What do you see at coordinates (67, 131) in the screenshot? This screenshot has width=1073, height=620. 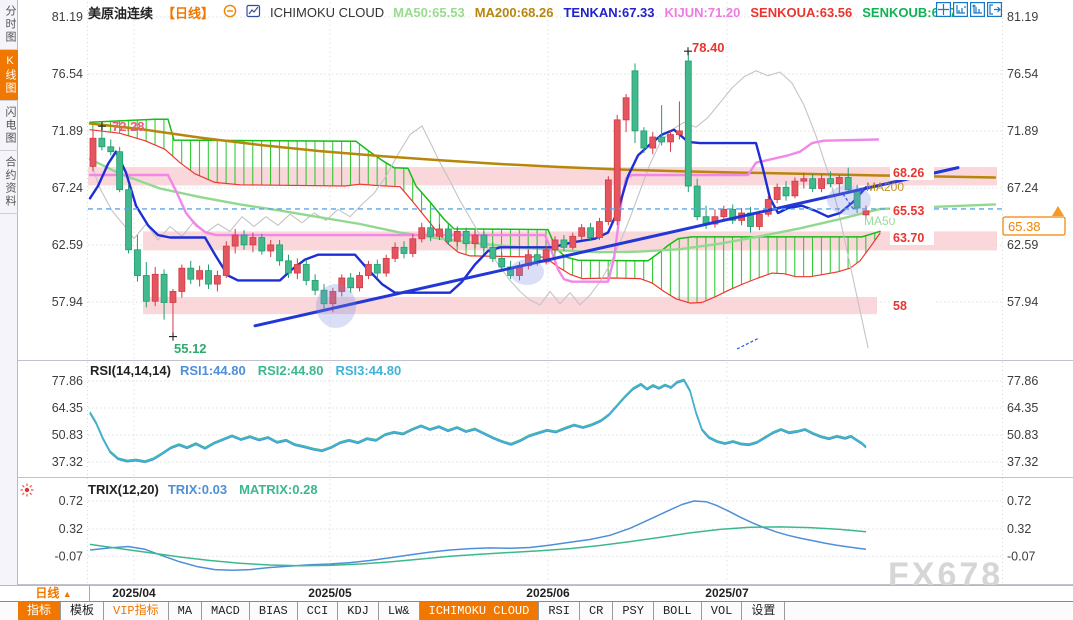 I see `axis-tick-left: 71.89` at bounding box center [67, 131].